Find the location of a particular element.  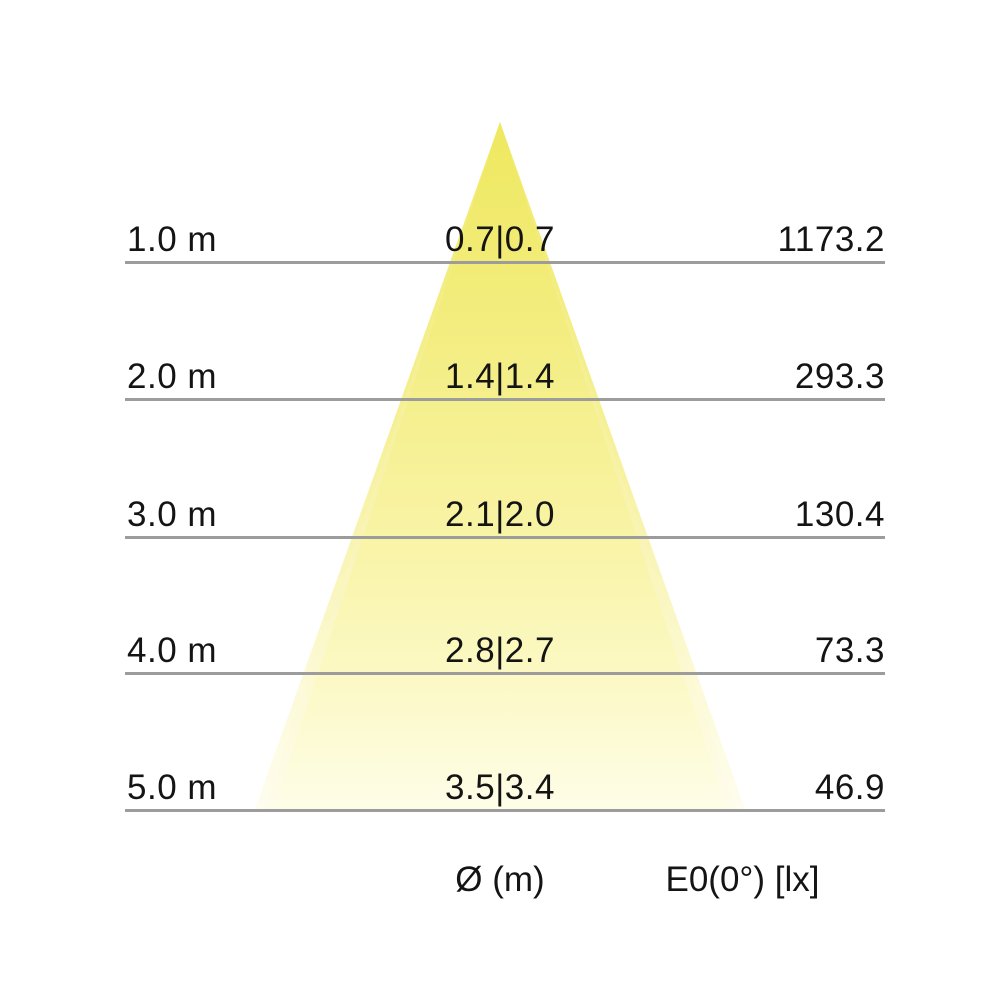

diameter-label-row-1: 0.7|0.7 is located at coordinates (500, 239).